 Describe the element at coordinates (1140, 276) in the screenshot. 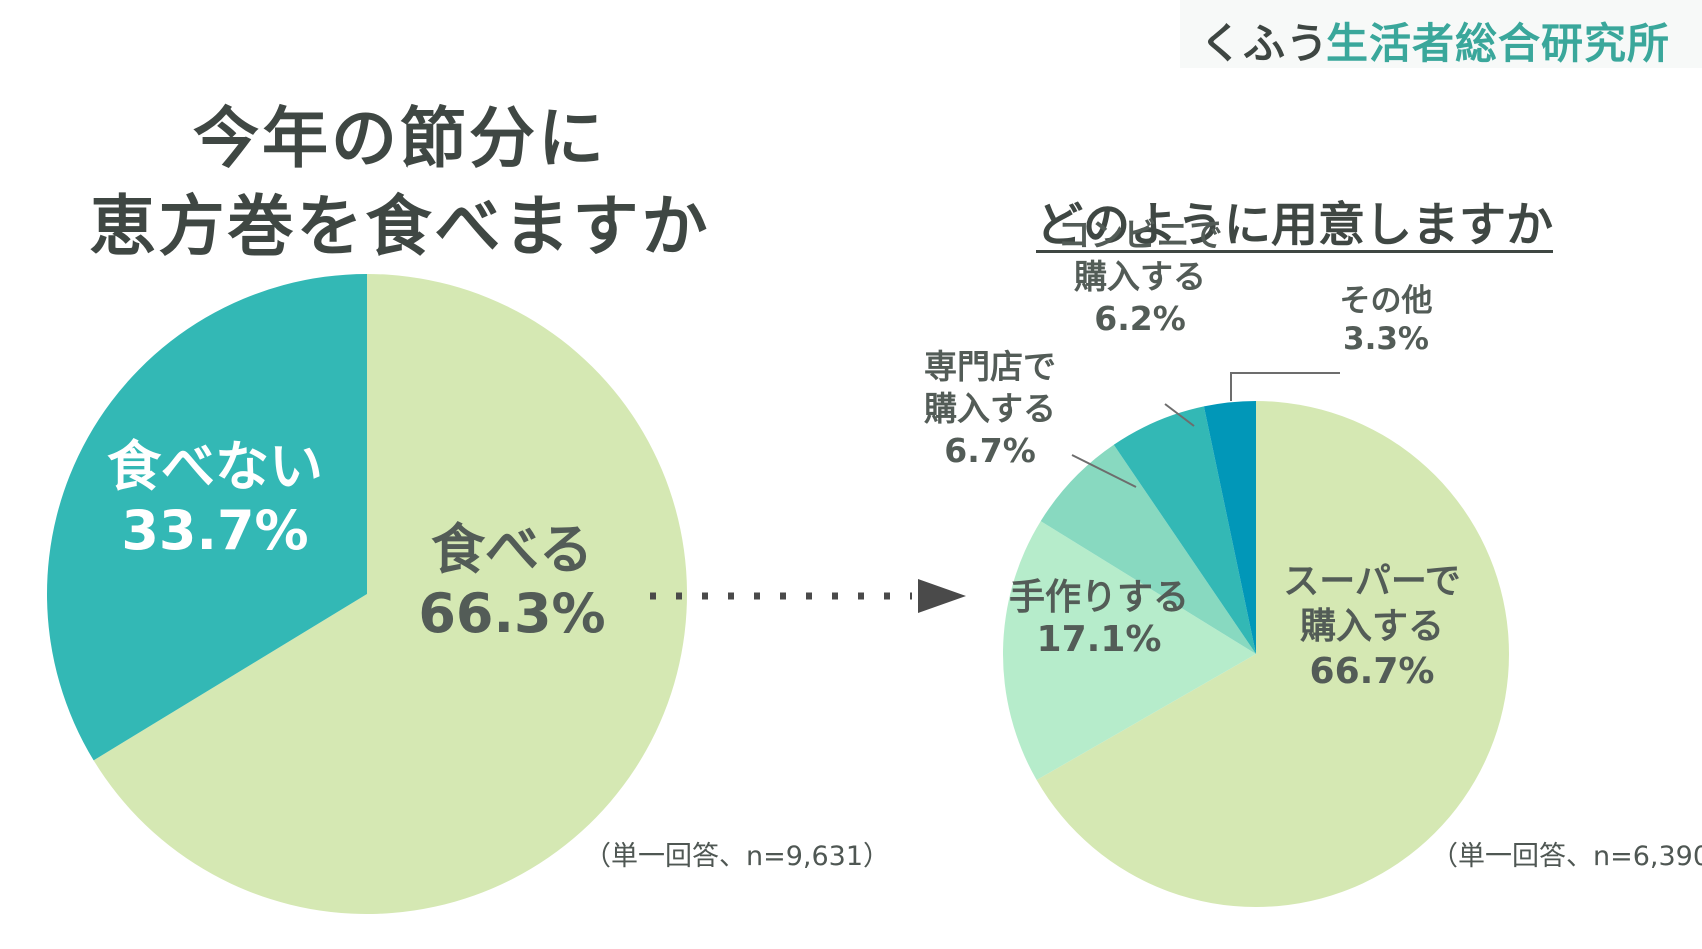

I see `chart2-slice-4-label-line-2: 購入する` at that location.